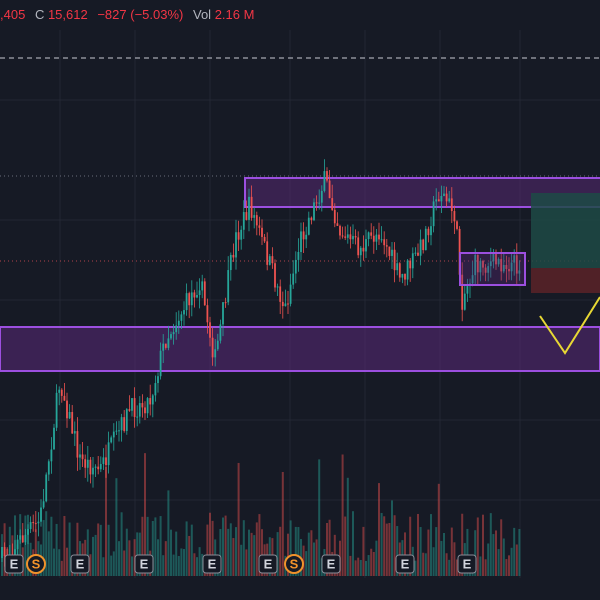  I want to click on header: ,405 C 15,612 −827 (−5.03%) Vol 2.16 M, so click(127, 14).